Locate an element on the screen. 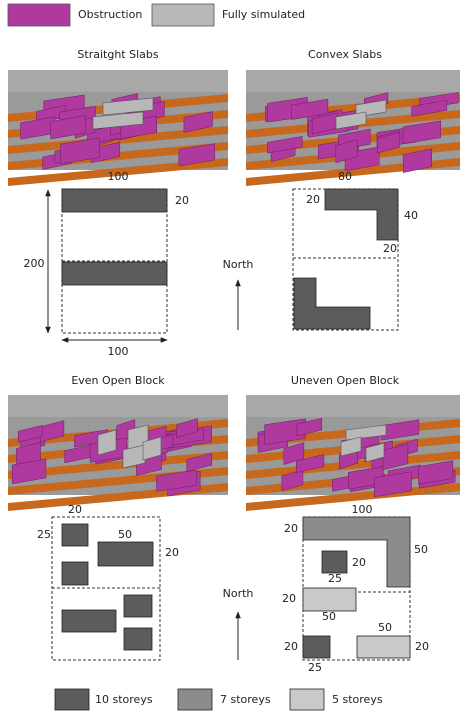  panel-title: Convex Slabs is located at coordinates (345, 54).